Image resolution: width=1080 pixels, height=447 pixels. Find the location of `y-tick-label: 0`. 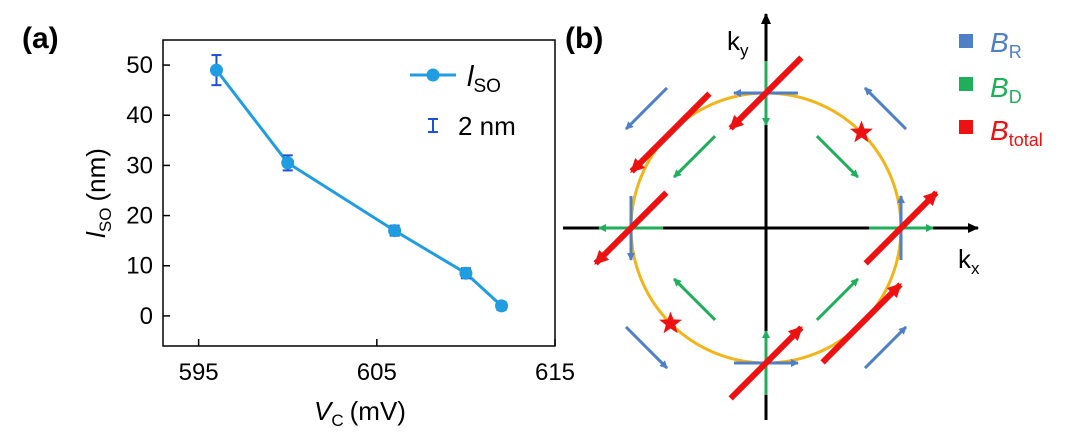

y-tick-label: 0 is located at coordinates (146, 316).